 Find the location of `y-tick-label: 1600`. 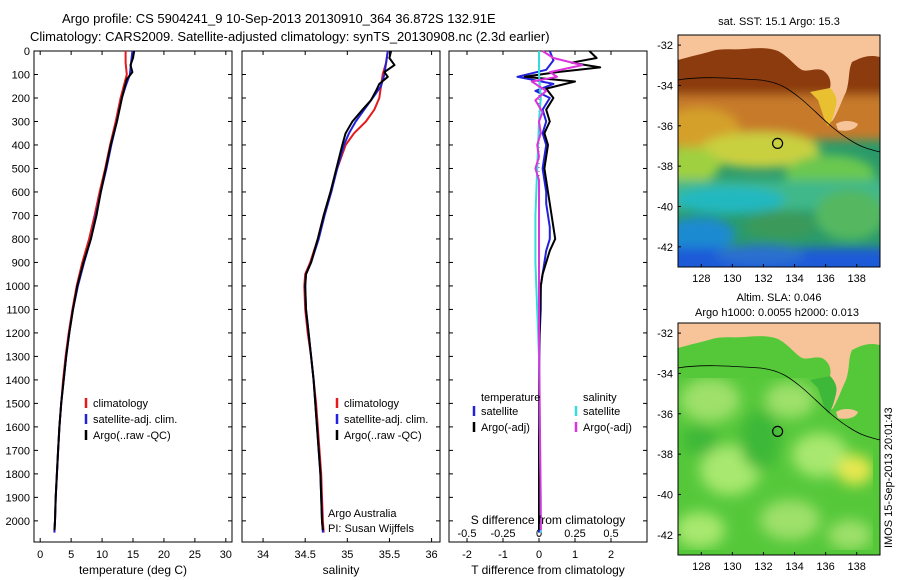

y-tick-label: 1600 is located at coordinates (18, 428).